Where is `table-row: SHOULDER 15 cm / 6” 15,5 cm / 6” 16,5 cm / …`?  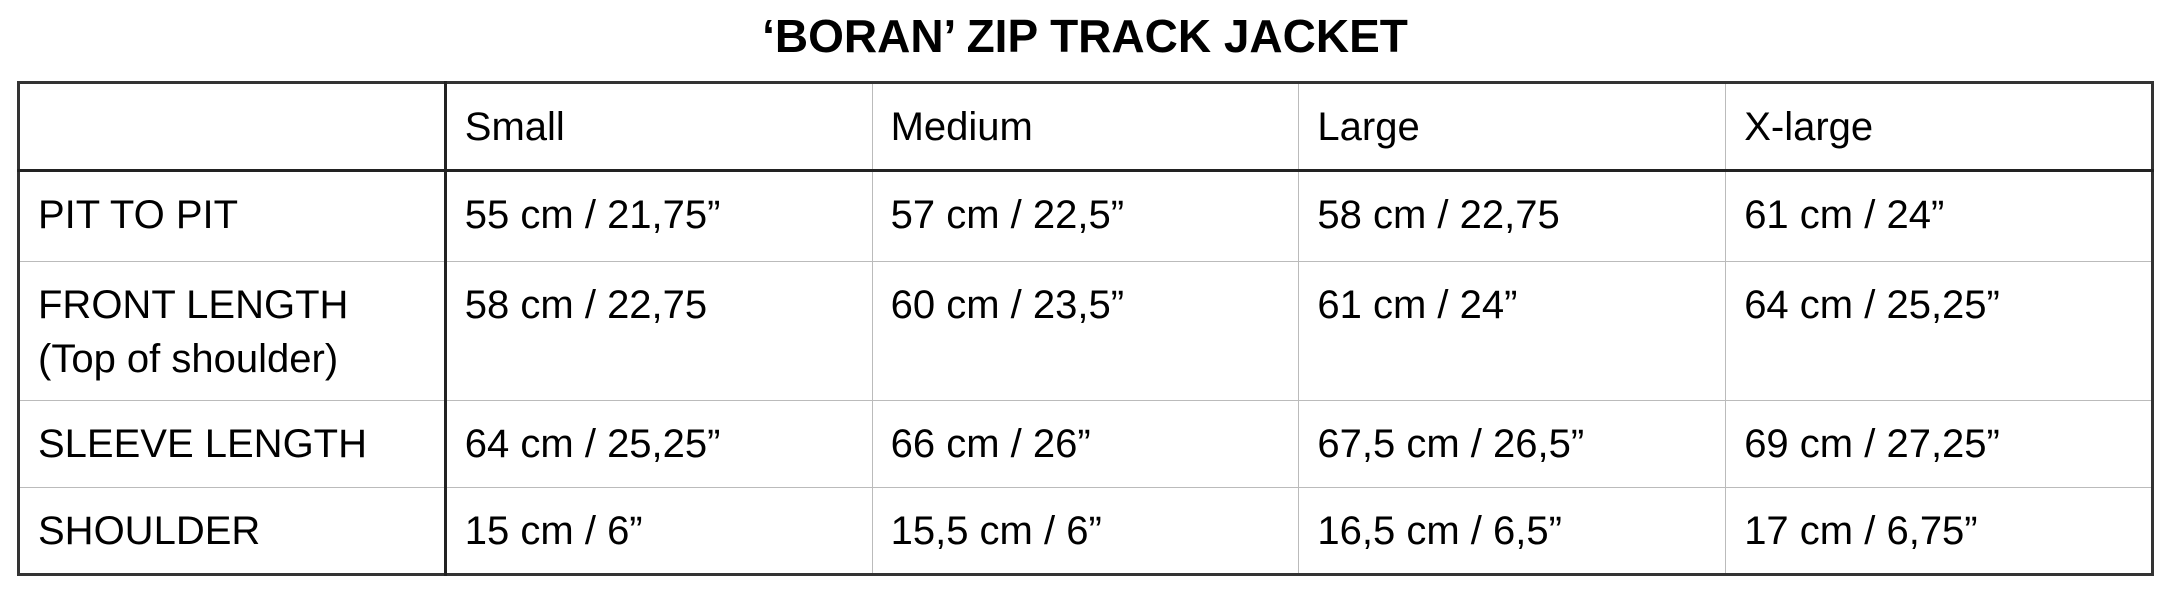
table-row: SHOULDER 15 cm / 6” 15,5 cm / 6” 16,5 cm / … is located at coordinates (1085, 531).